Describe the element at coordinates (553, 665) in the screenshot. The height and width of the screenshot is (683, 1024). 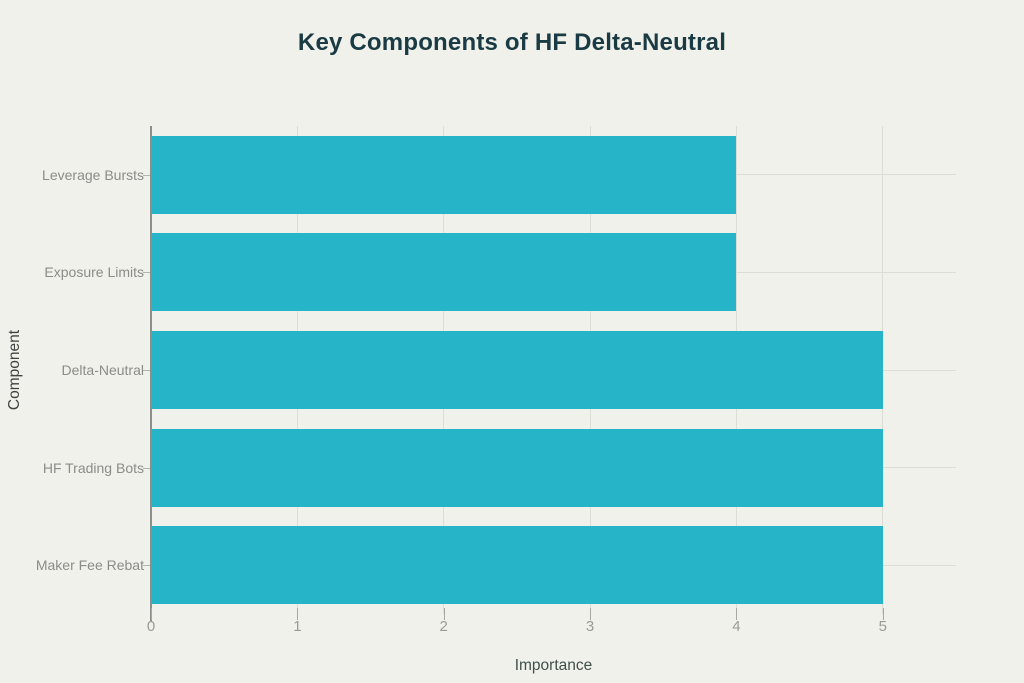
I see `x-axis-title: Importance` at that location.